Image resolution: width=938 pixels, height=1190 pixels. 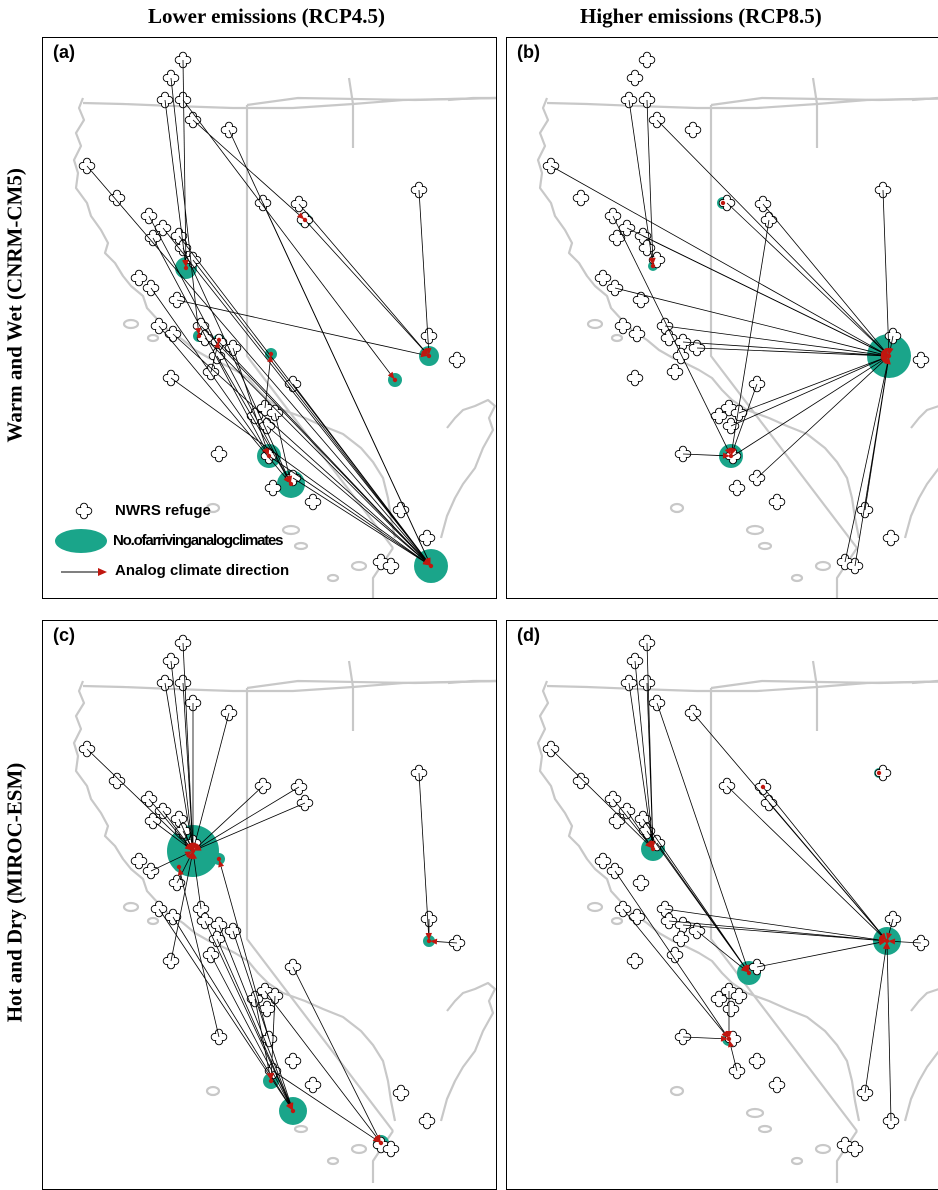 What do you see at coordinates (163, 510) in the screenshot?
I see `legend-label-refuge: NWRS refuge` at bounding box center [163, 510].